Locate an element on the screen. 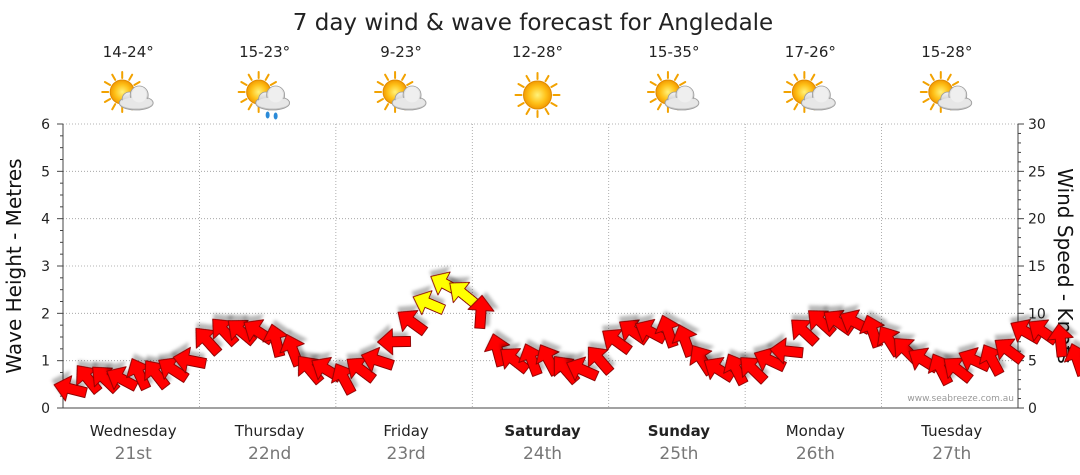  right-axis-ticks: 0 5 10 15 20 25 30 is located at coordinates (1032, 267).